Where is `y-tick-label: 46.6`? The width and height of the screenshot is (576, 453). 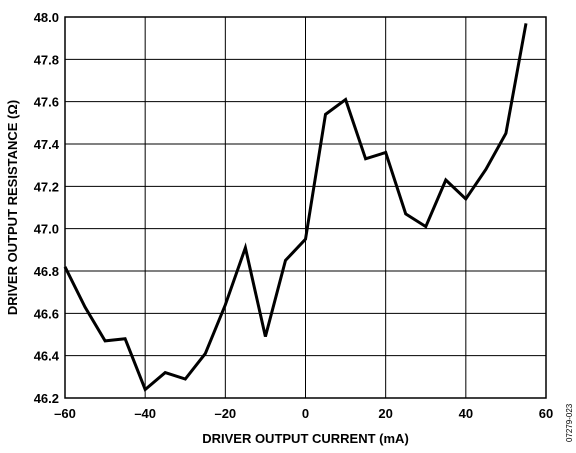 y-tick-label: 46.6 is located at coordinates (46, 313).